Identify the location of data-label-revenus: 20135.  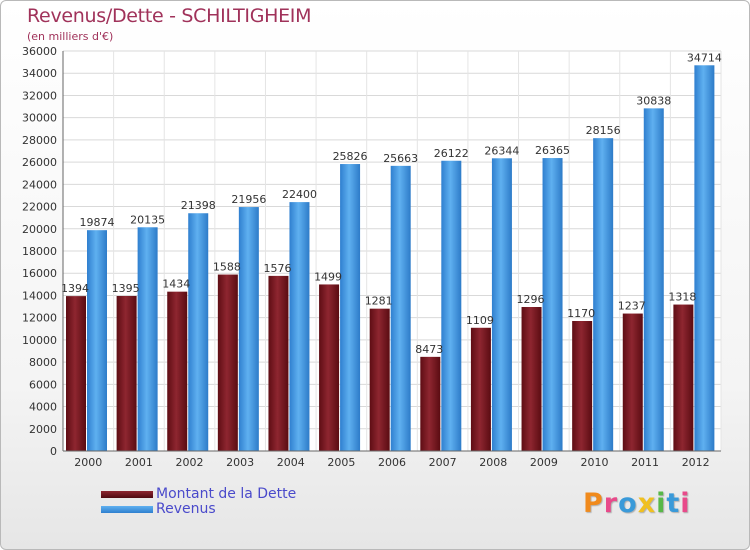
(147, 219).